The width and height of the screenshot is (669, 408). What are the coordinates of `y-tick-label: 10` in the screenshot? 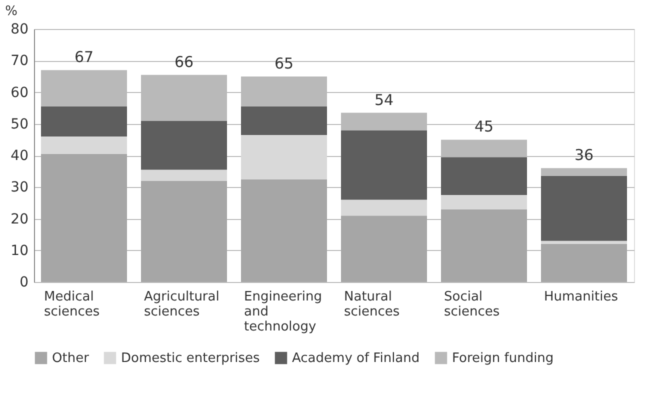 It's located at (19, 250).